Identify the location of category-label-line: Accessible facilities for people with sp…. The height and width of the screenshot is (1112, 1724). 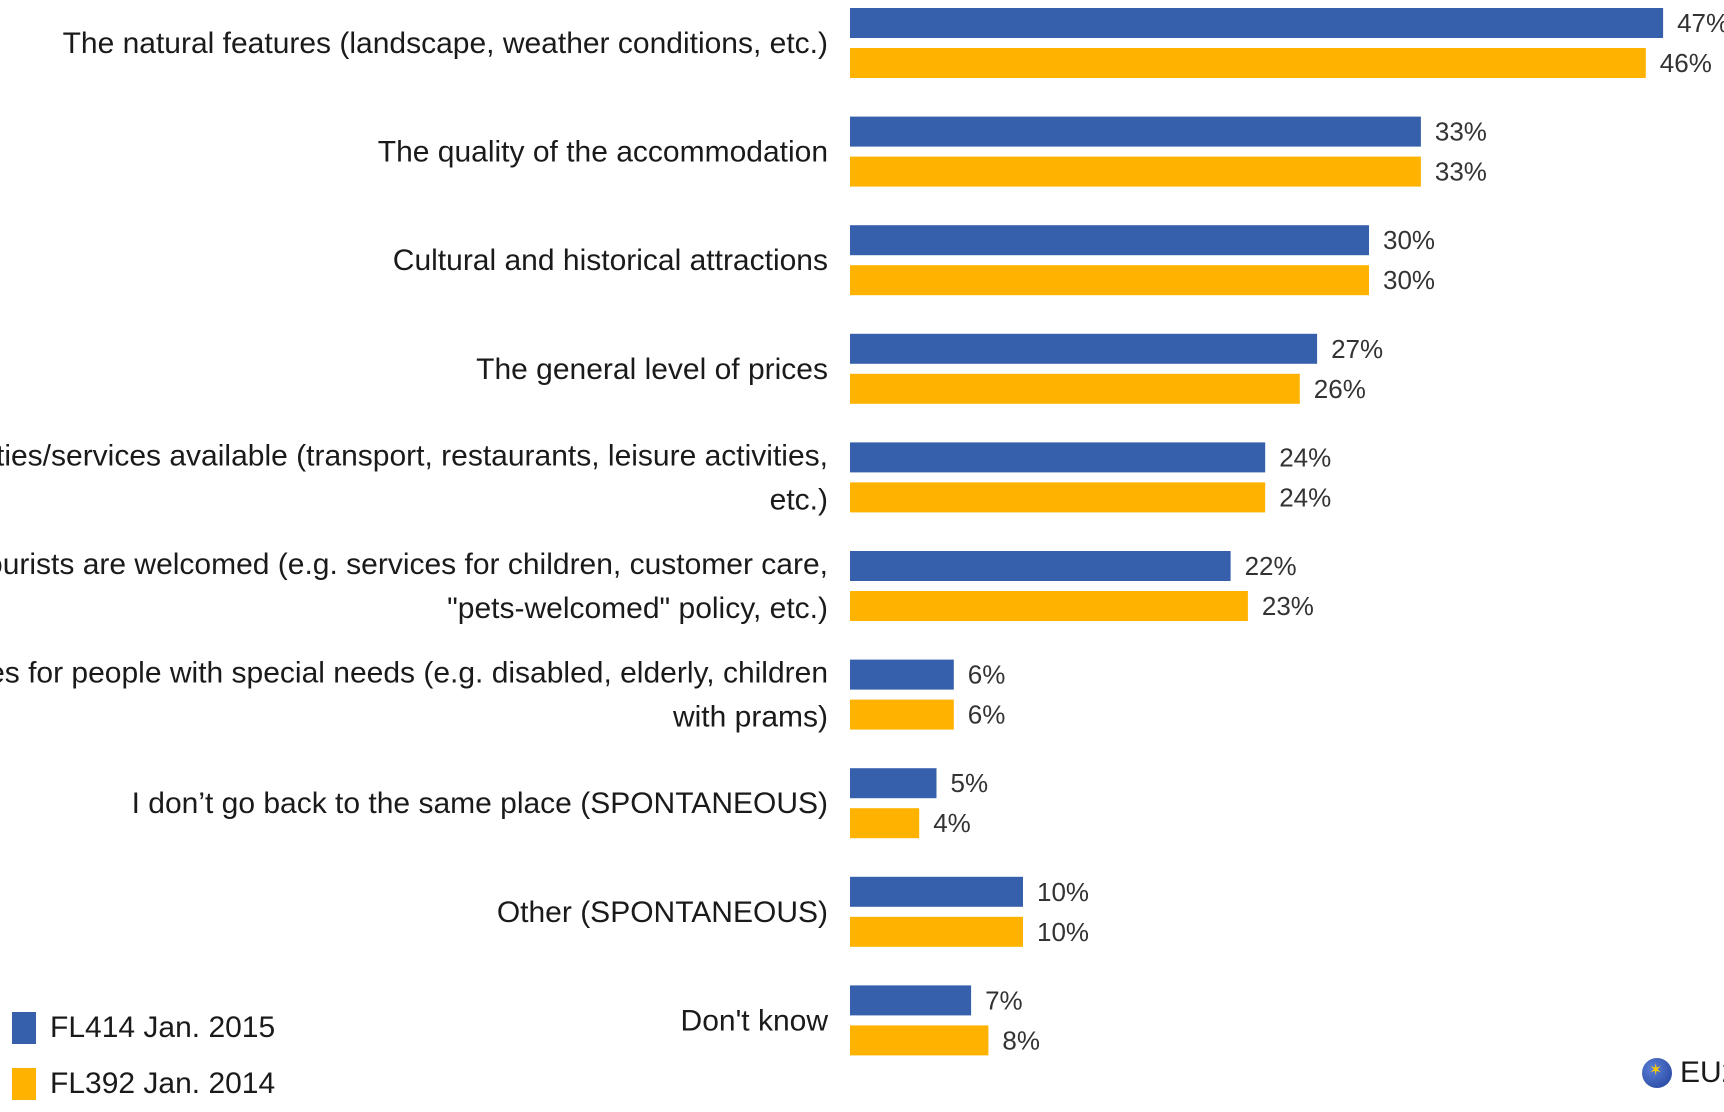
(414, 673).